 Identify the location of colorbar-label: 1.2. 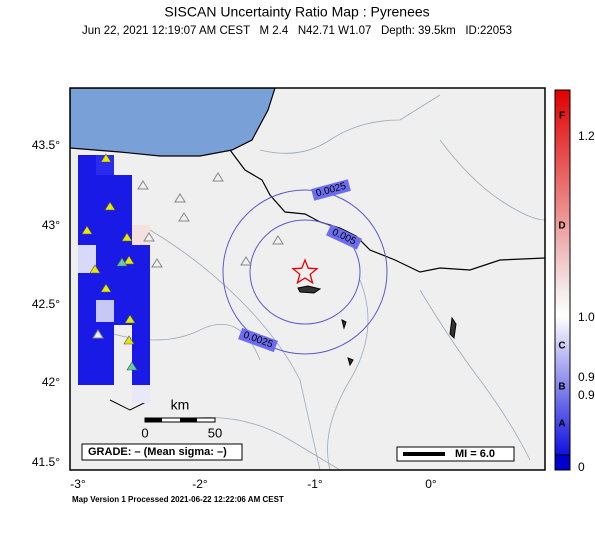
(586, 136).